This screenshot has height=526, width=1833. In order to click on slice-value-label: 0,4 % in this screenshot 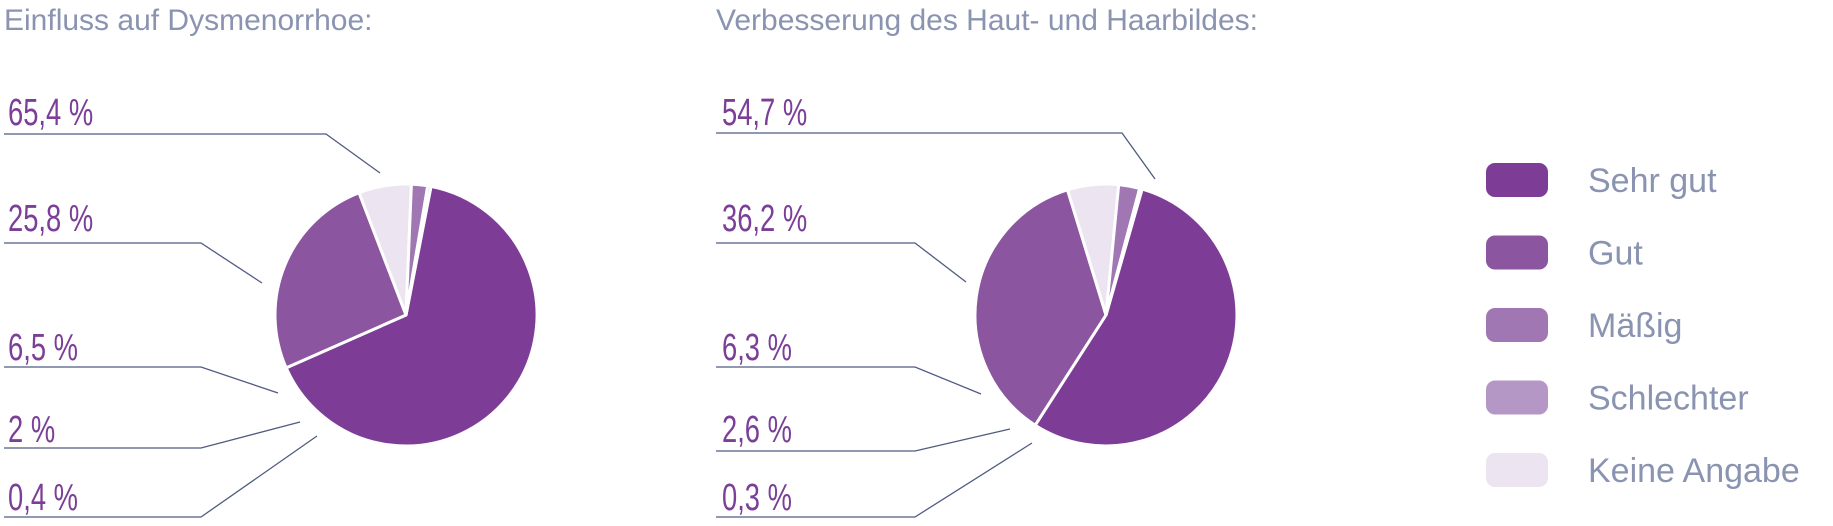, I will do `click(43, 498)`.